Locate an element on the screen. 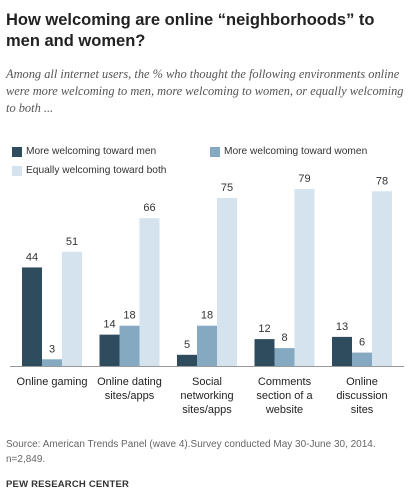  data-label-men-3: 5 is located at coordinates (187, 345).